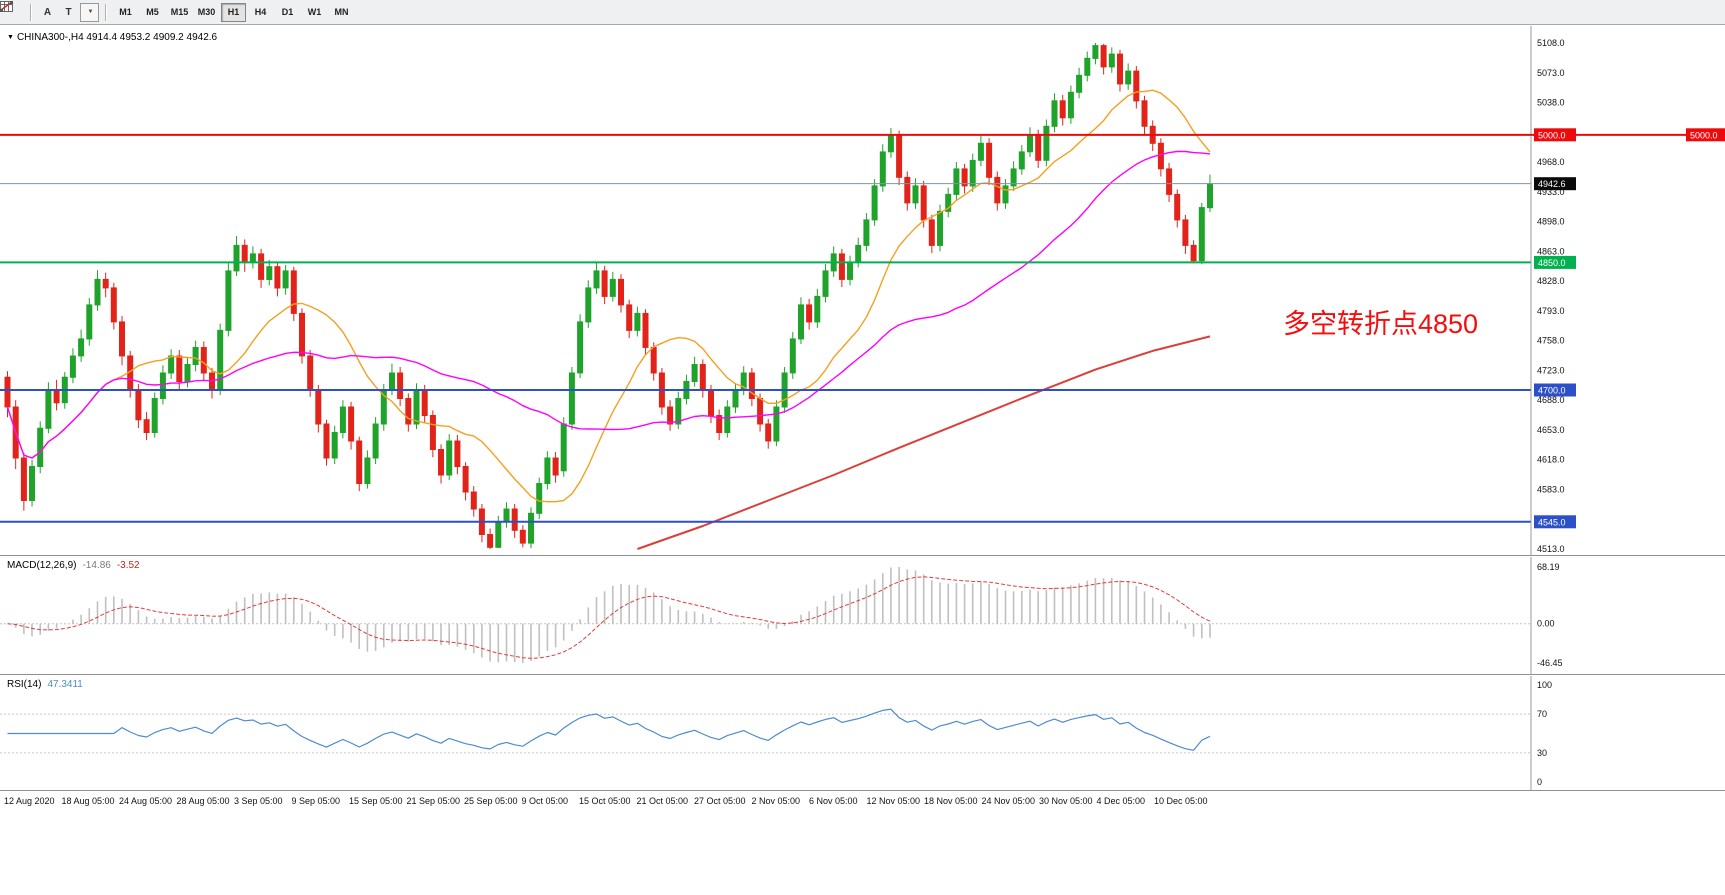  Describe the element at coordinates (1552, 184) in the screenshot. I see `svg-text: 4942.6` at that location.